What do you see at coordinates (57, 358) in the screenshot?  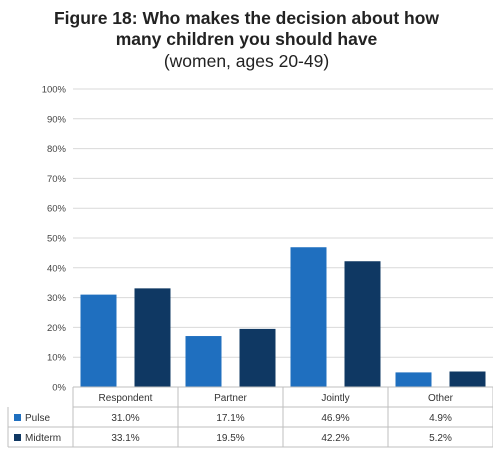 I see `y-tick-label: 10%` at bounding box center [57, 358].